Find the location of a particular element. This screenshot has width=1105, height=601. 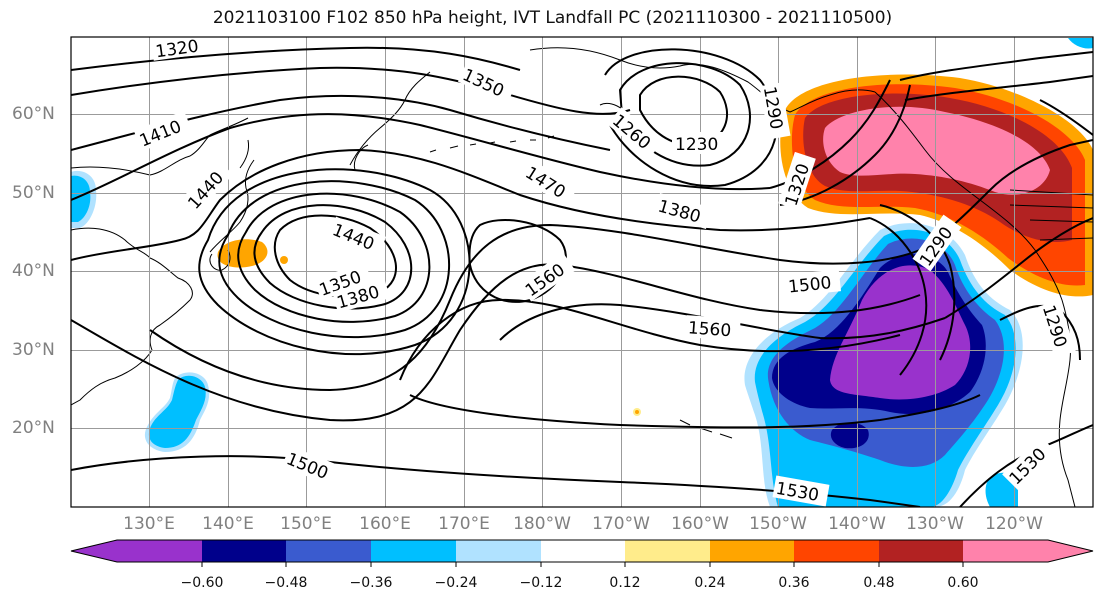

lon-label: 120°W is located at coordinates (1014, 524).